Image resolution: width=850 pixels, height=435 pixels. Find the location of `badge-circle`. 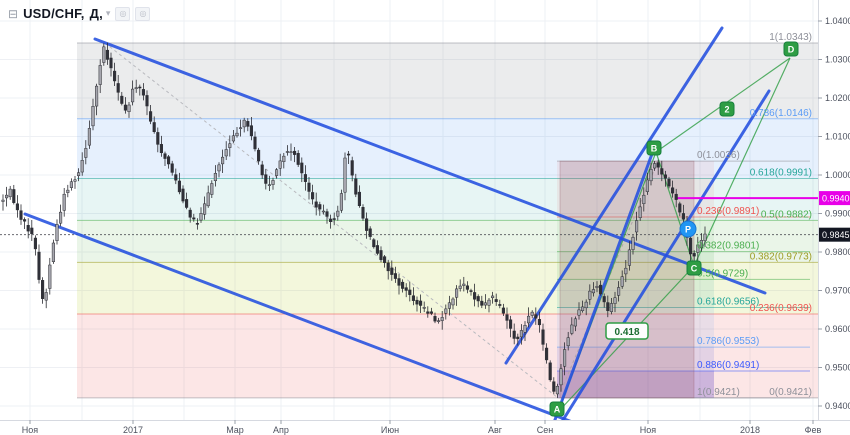

badge-circle is located at coordinates (688, 229).